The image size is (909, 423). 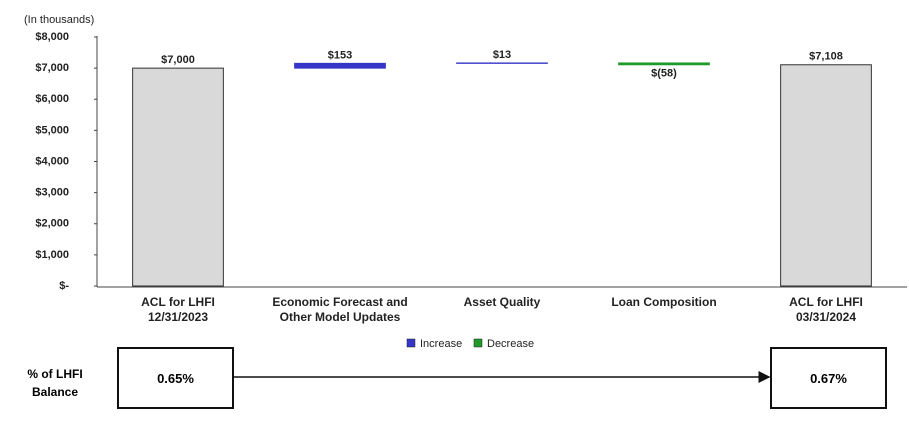 I want to click on start-box: 0.65%, so click(x=175, y=378).